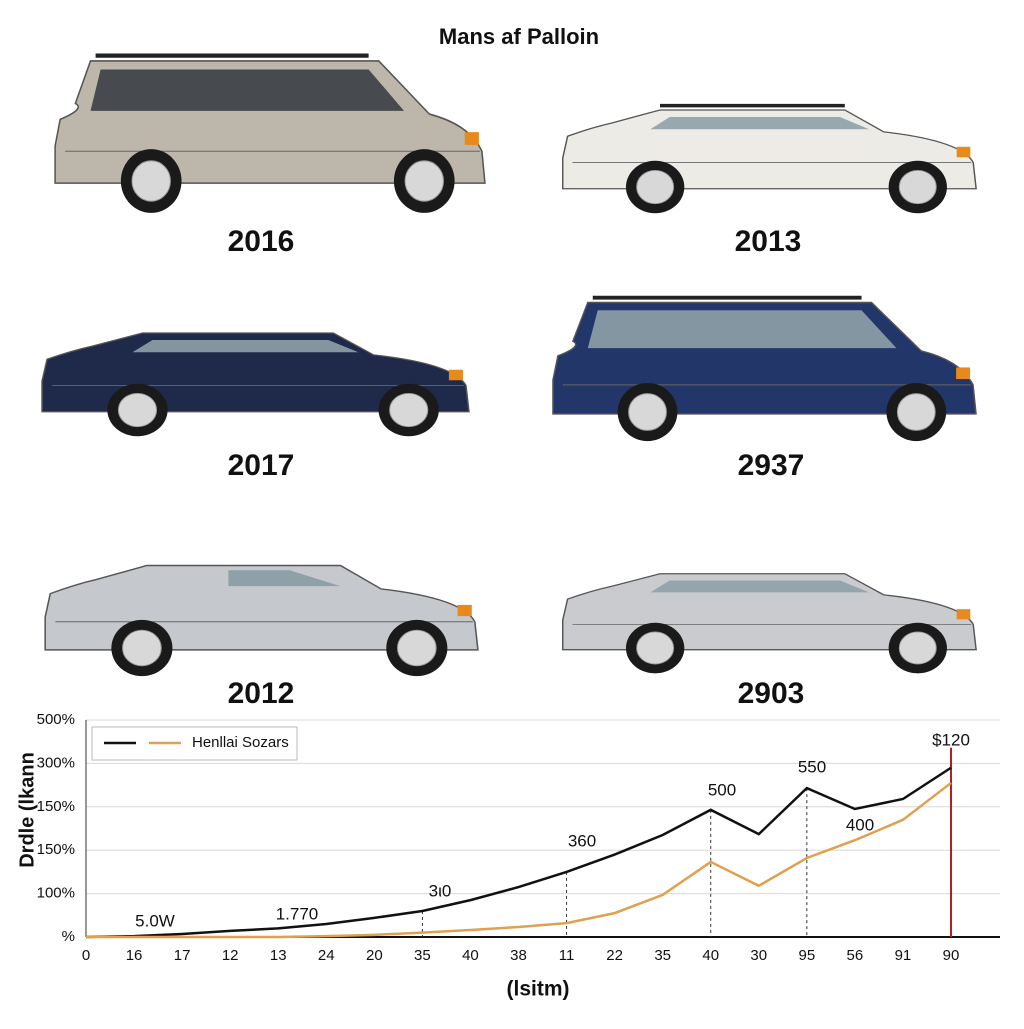 The width and height of the screenshot is (1024, 1029). Describe the element at coordinates (261, 241) in the screenshot. I see `year-label: 2016` at that location.